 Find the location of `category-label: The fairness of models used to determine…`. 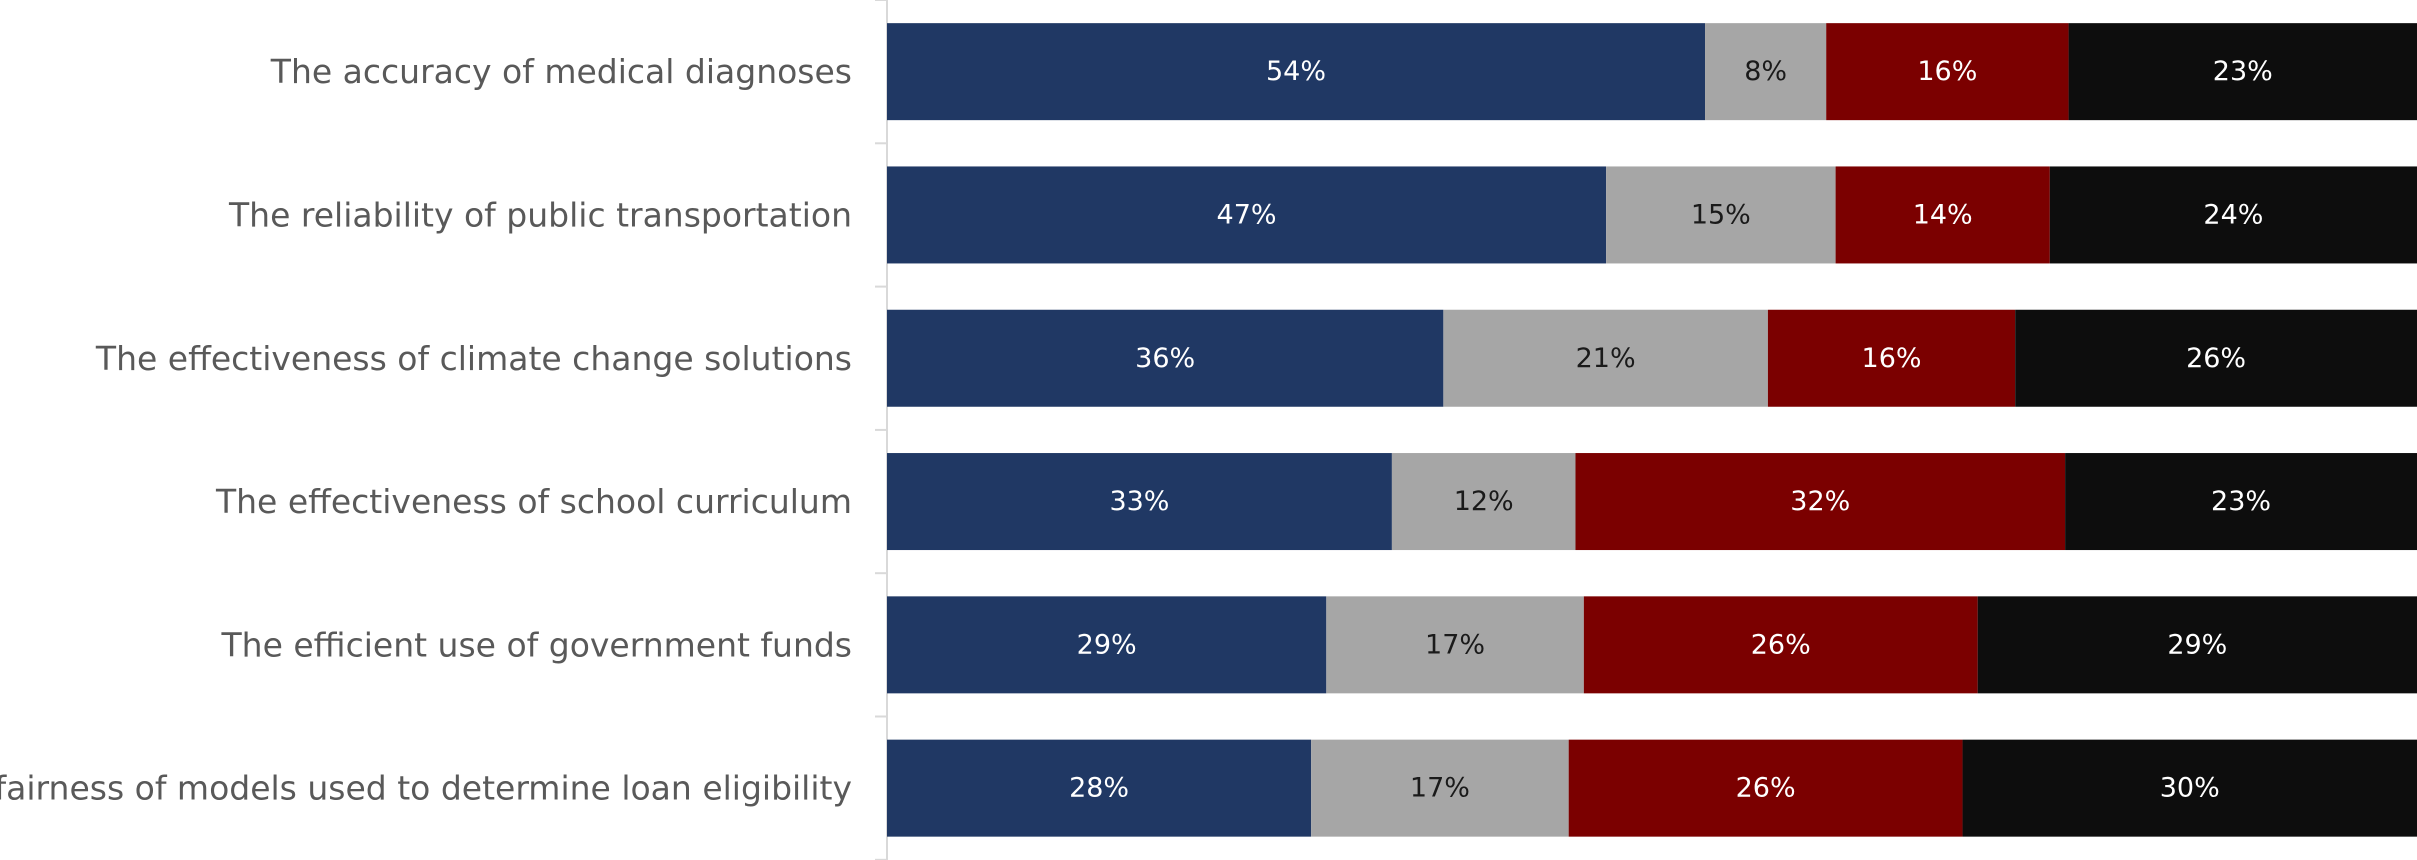

category-label: The fairness of models used to determine… is located at coordinates (426, 788).